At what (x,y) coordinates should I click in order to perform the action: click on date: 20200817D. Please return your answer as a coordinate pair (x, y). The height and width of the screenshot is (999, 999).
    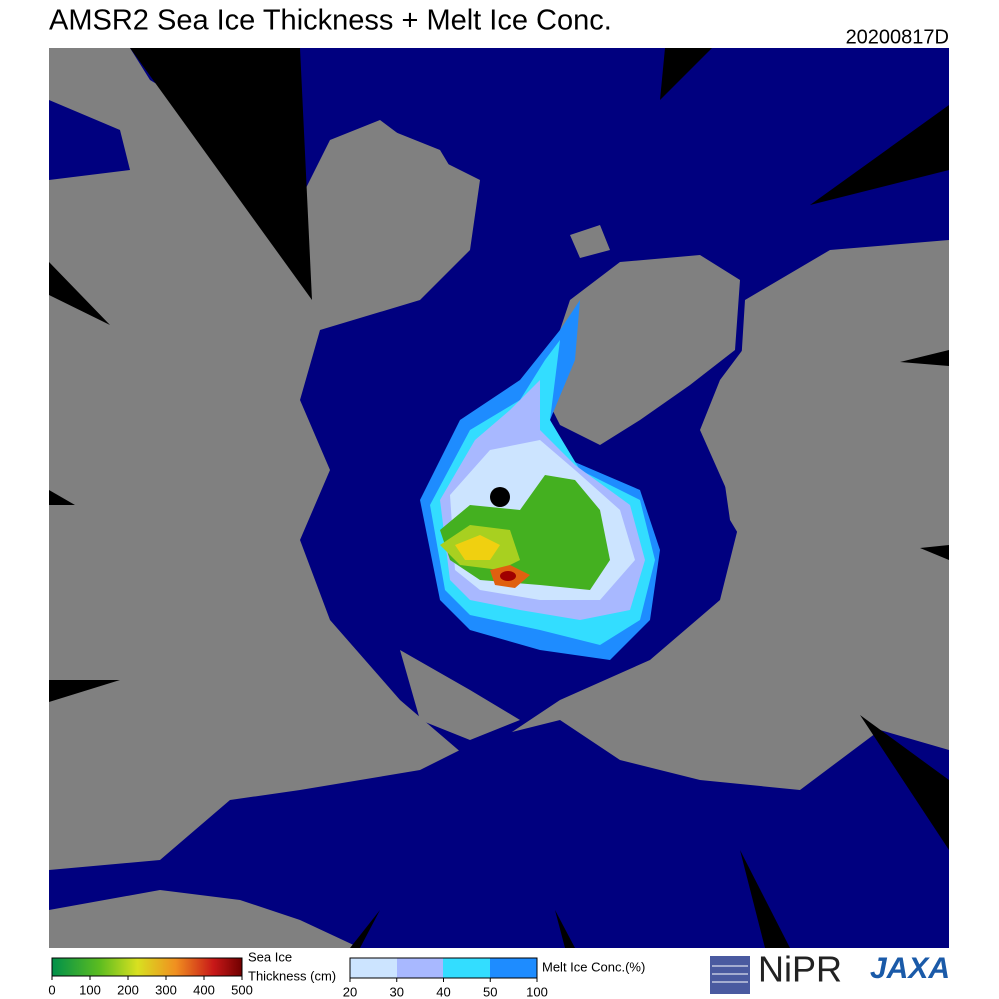
    Looking at the image, I should click on (897, 37).